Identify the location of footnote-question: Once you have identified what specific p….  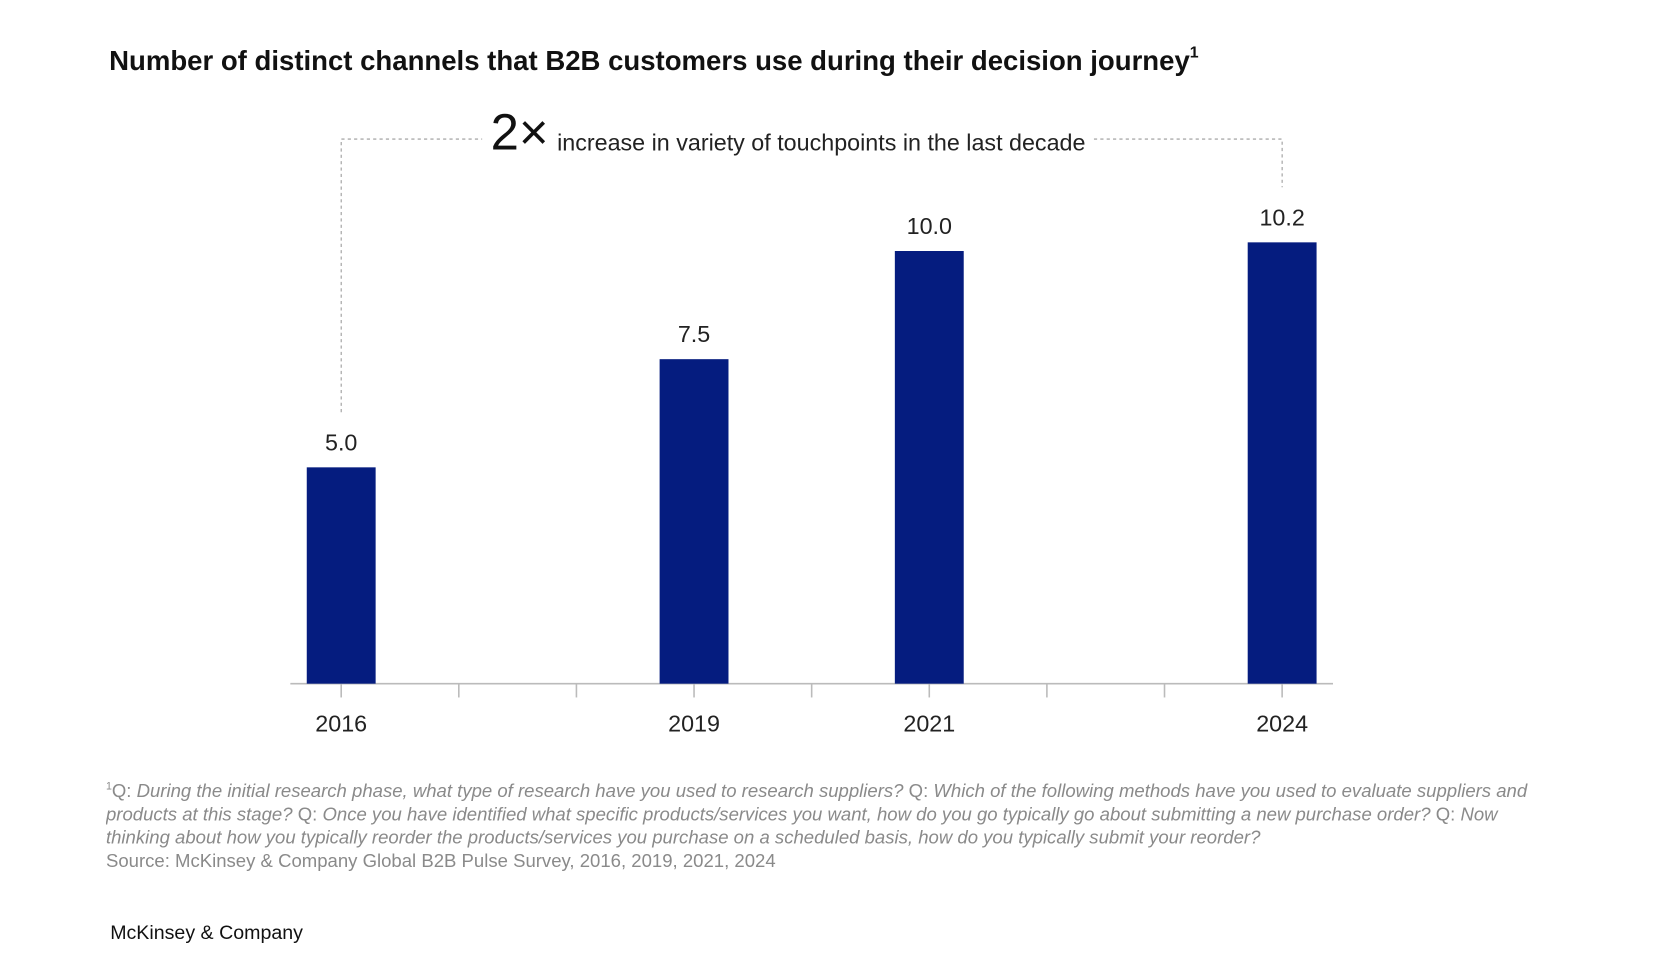
(876, 814).